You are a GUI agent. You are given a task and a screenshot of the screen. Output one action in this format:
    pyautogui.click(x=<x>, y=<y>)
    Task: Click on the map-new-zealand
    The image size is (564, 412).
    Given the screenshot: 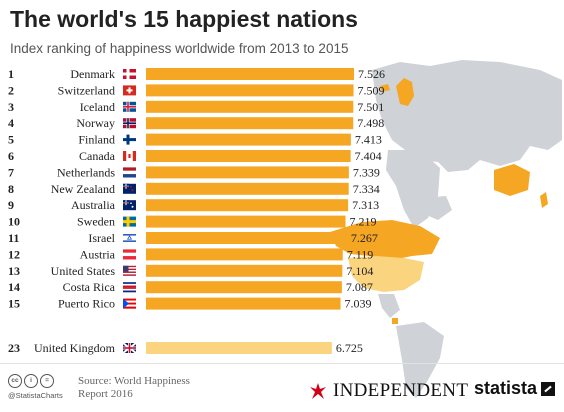 What is the action you would take?
    pyautogui.click(x=544, y=200)
    